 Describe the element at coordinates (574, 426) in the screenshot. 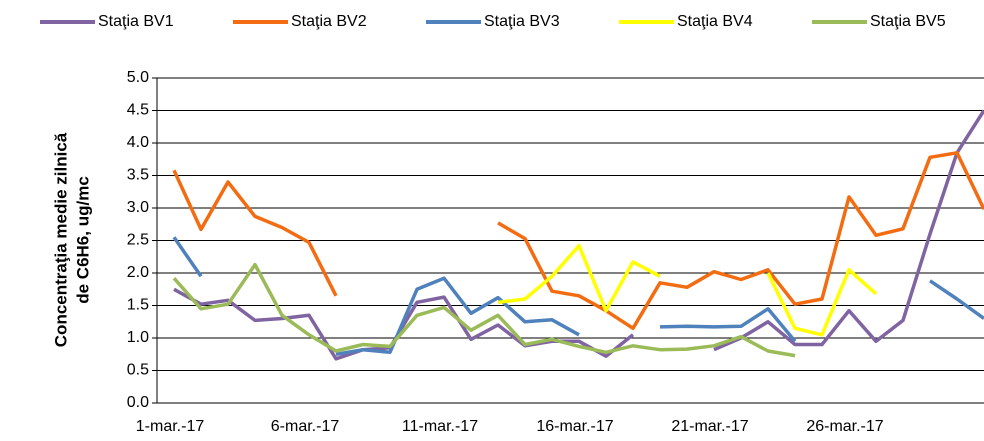

I see `x-tick-label: 16-mar.-17` at that location.